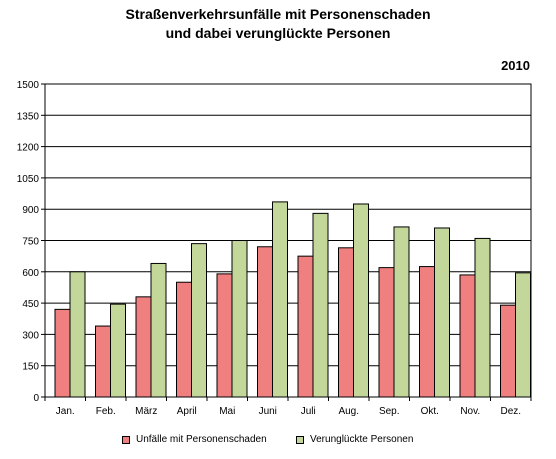 The height and width of the screenshot is (459, 556). I want to click on y-tick-label: 450, so click(30, 304).